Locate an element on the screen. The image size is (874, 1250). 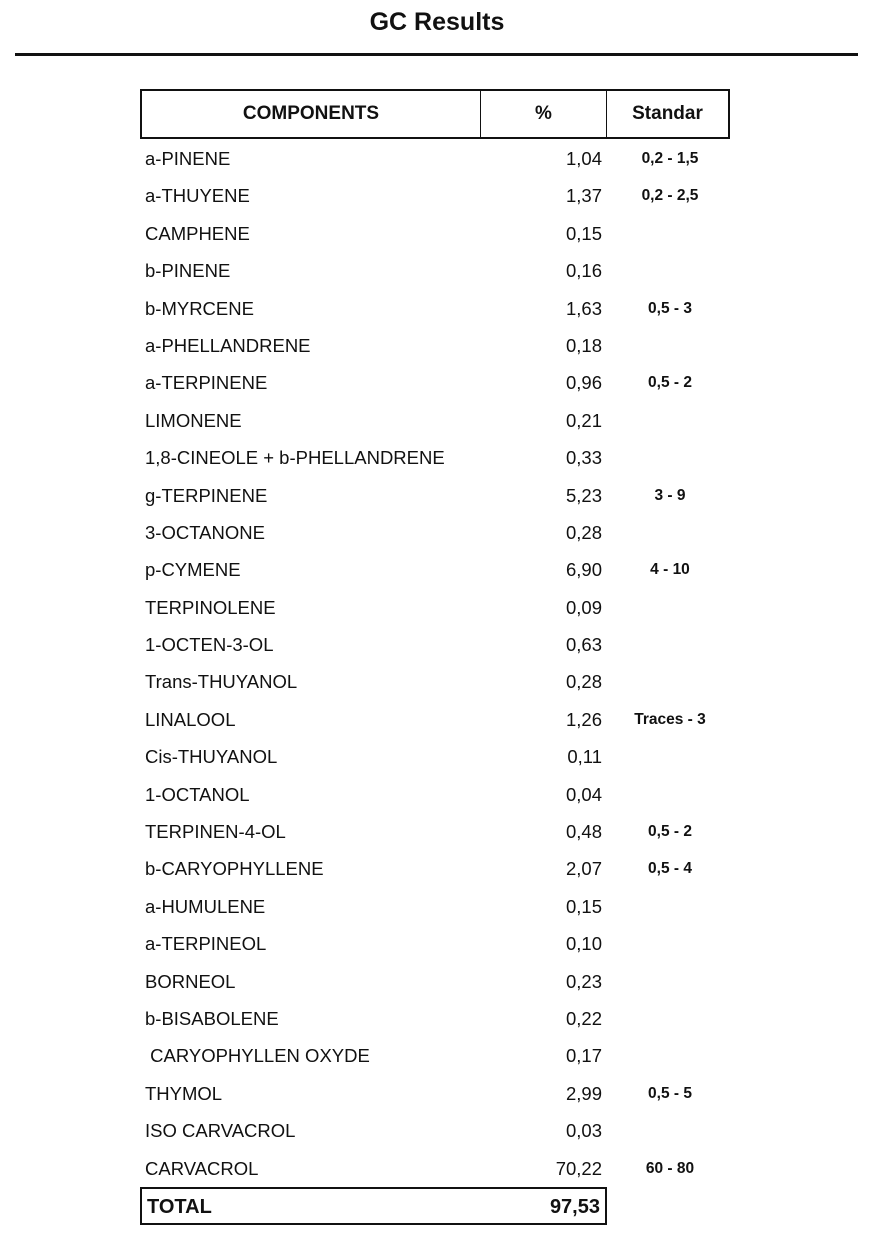
component-name: THYMOL is located at coordinates (184, 1093).